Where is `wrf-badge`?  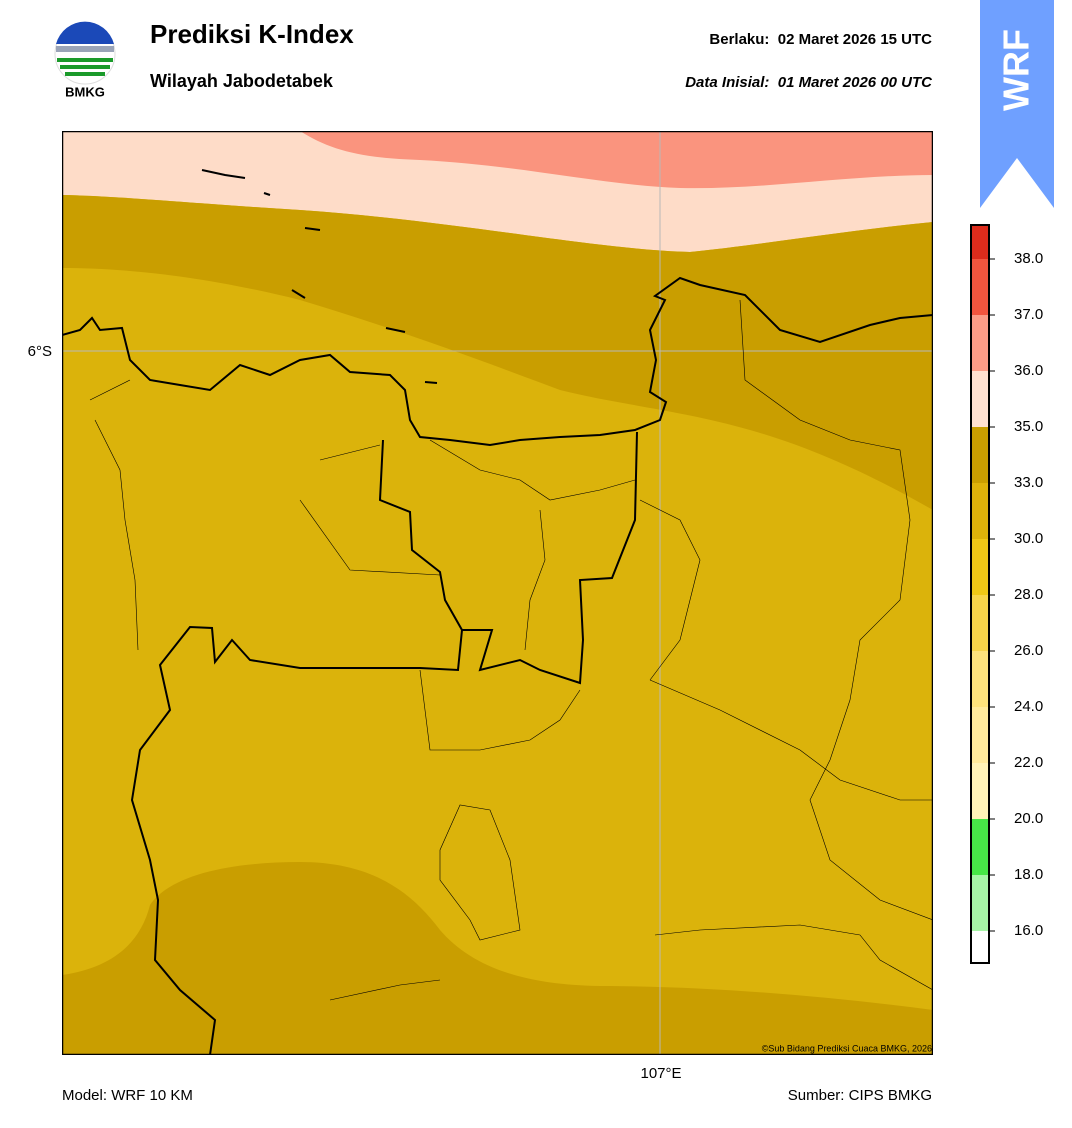 wrf-badge is located at coordinates (1017, 104).